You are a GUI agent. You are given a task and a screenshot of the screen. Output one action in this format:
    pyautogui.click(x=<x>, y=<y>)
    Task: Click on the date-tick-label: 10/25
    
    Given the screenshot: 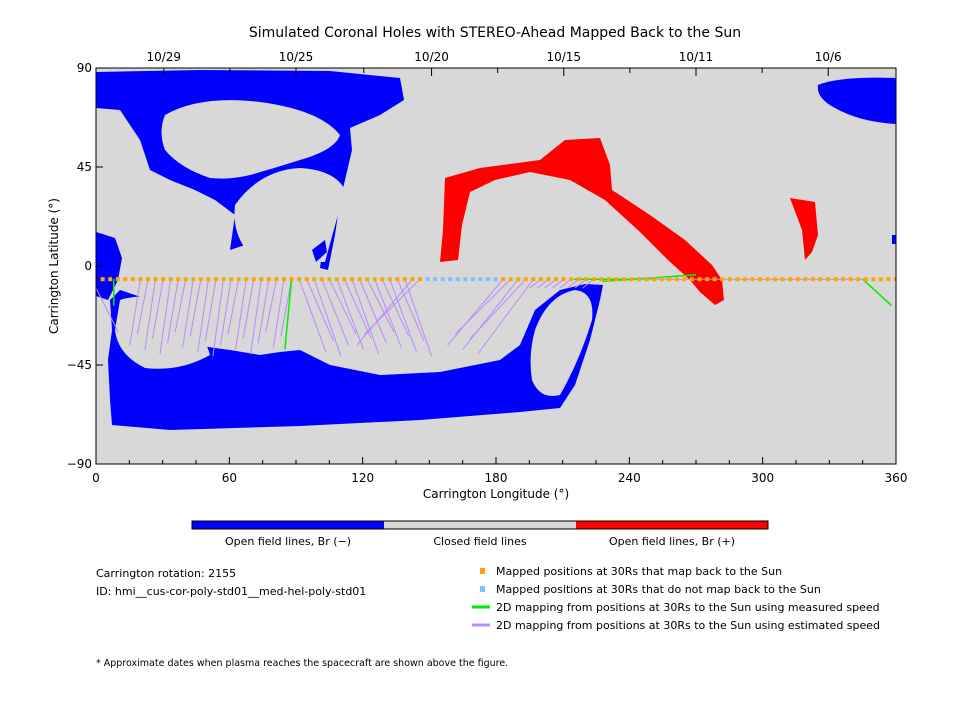 What is the action you would take?
    pyautogui.click(x=296, y=57)
    